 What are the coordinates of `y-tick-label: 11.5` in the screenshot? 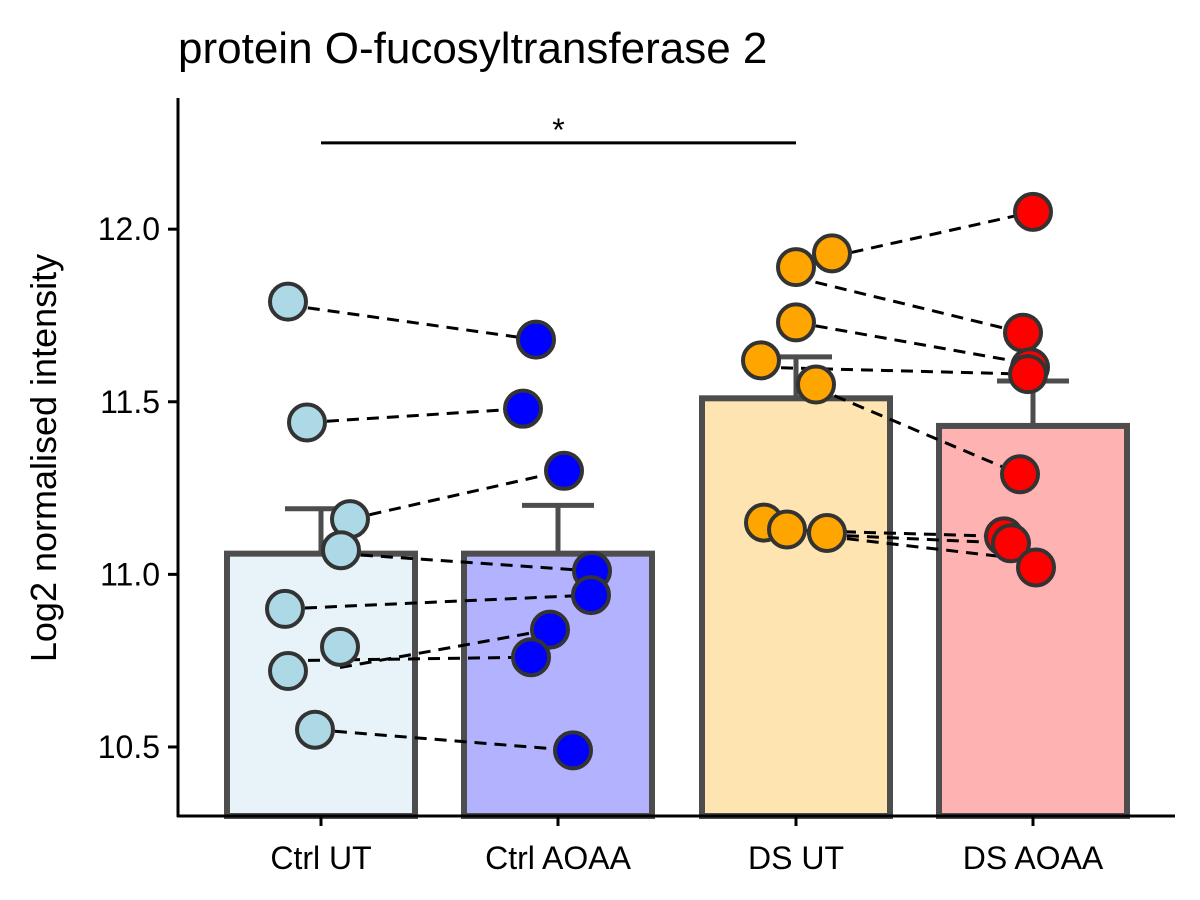 It's located at (130, 402).